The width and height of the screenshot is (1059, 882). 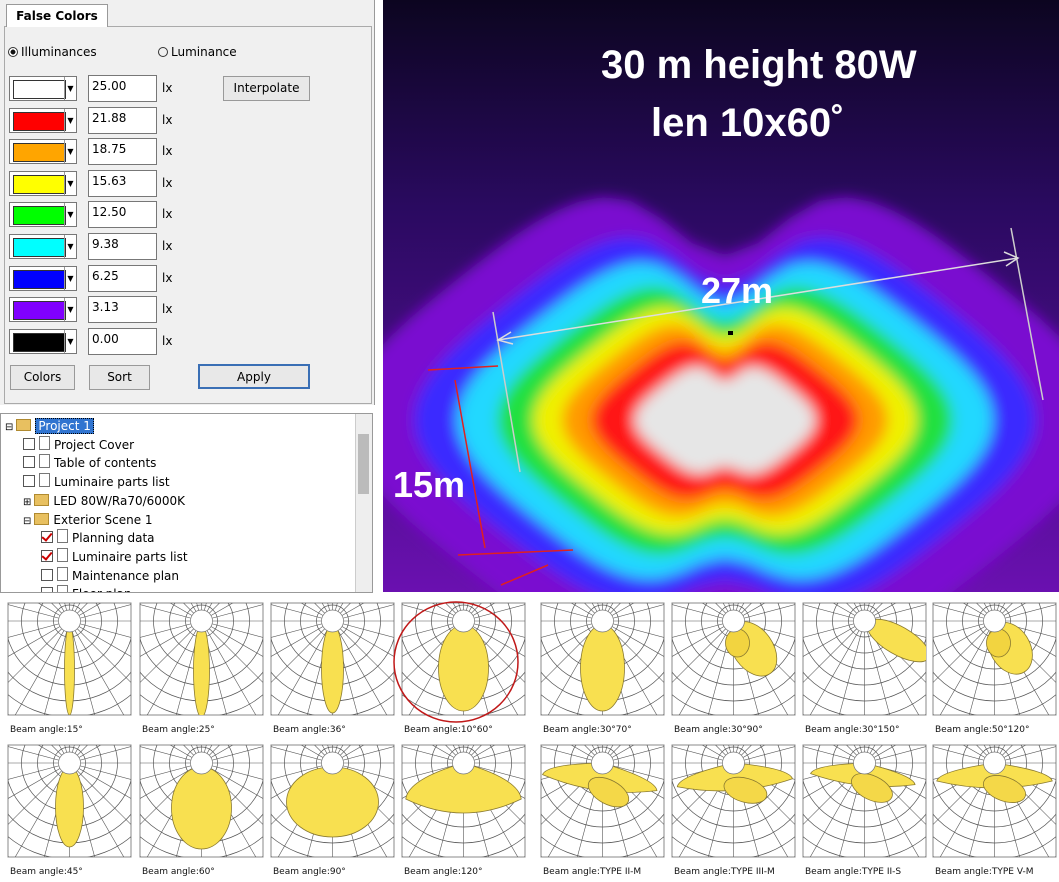 What do you see at coordinates (254, 376) in the screenshot?
I see `button: Apply` at bounding box center [254, 376].